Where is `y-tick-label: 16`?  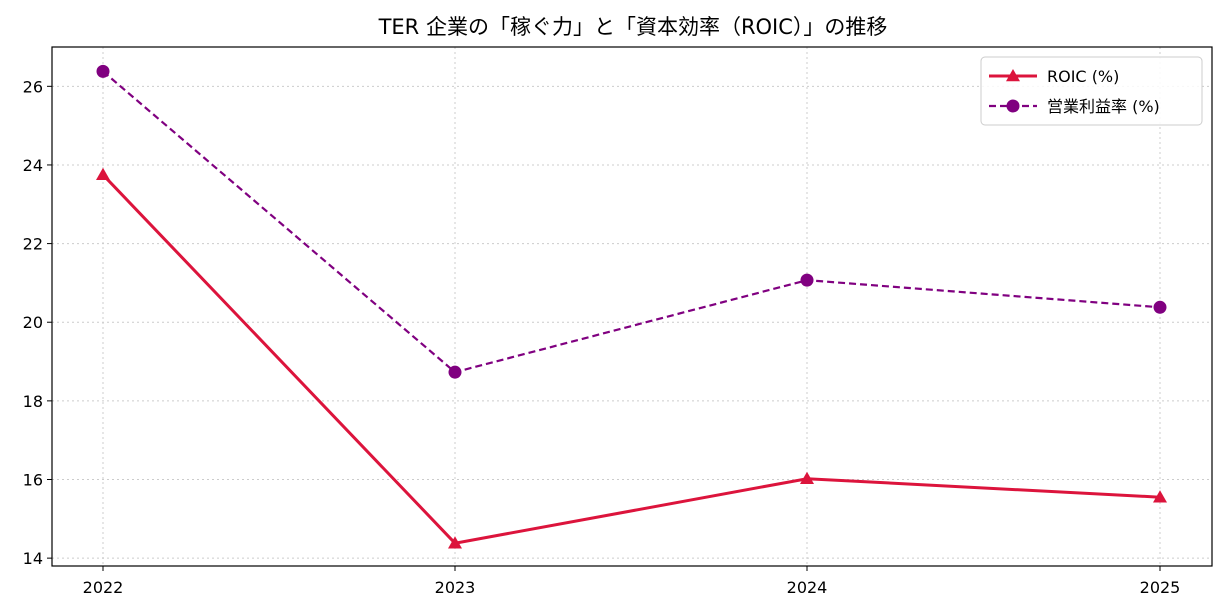
y-tick-label: 16 is located at coordinates (33, 480).